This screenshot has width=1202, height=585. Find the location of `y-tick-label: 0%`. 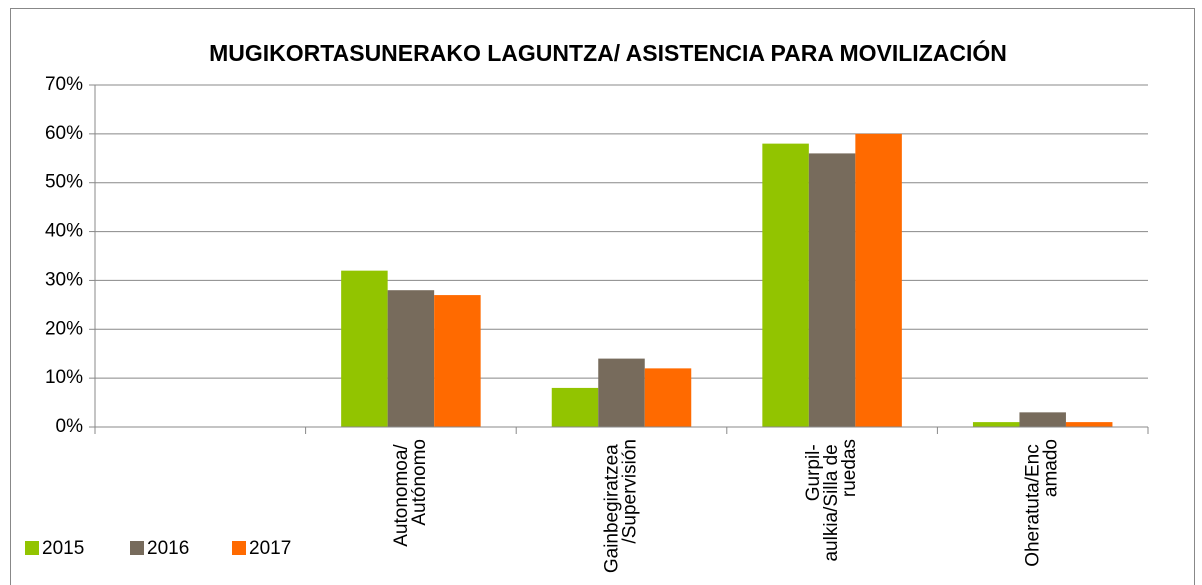

y-tick-label: 0% is located at coordinates (70, 426).